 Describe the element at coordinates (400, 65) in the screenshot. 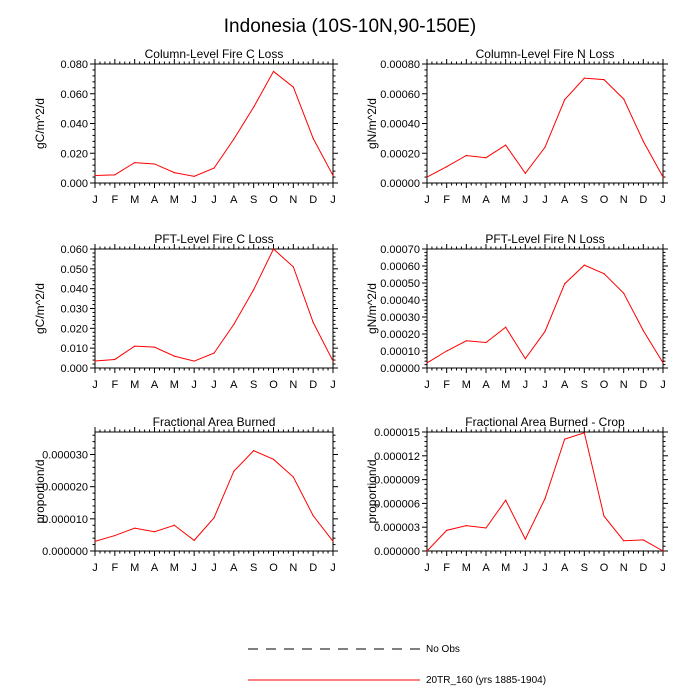

I see `y-tick-label: 0.00080` at that location.